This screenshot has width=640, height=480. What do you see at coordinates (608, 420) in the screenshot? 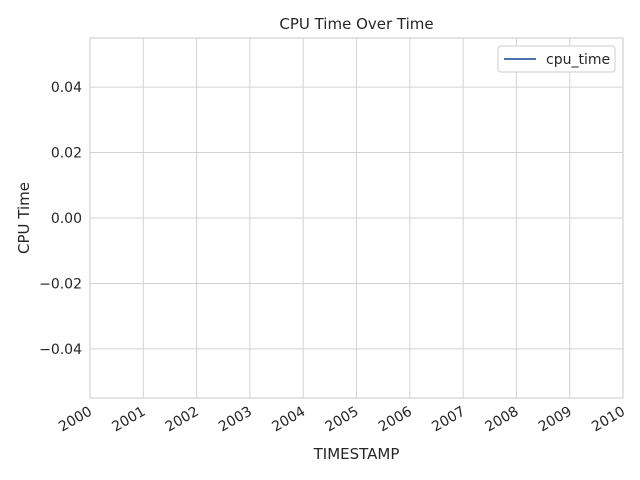
I see `x-tick-label: 2010` at bounding box center [608, 420].